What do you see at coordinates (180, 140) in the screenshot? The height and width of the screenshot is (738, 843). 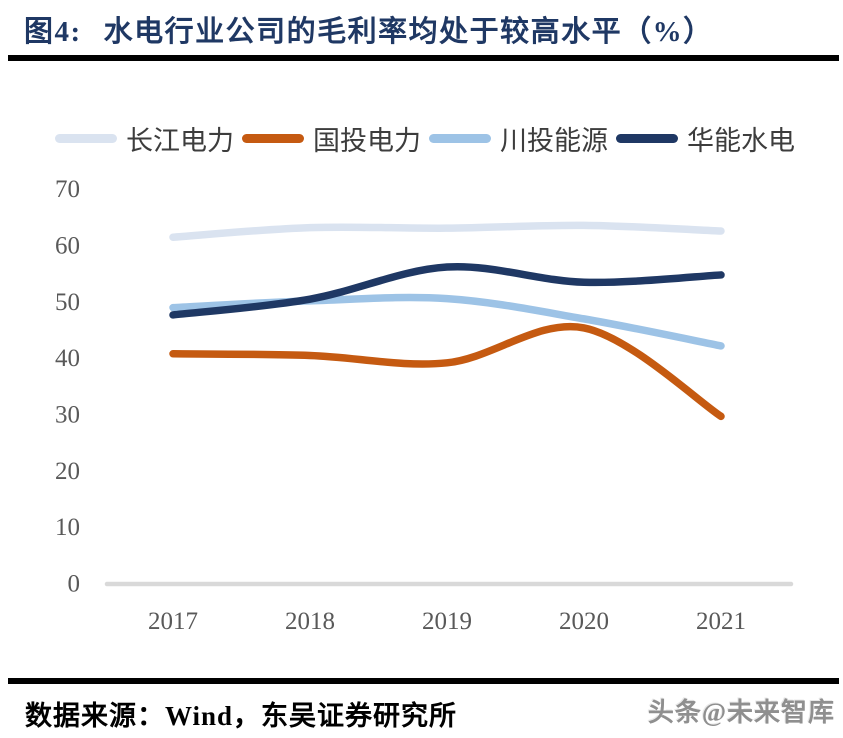 I see `legend-label: 长江电力` at bounding box center [180, 140].